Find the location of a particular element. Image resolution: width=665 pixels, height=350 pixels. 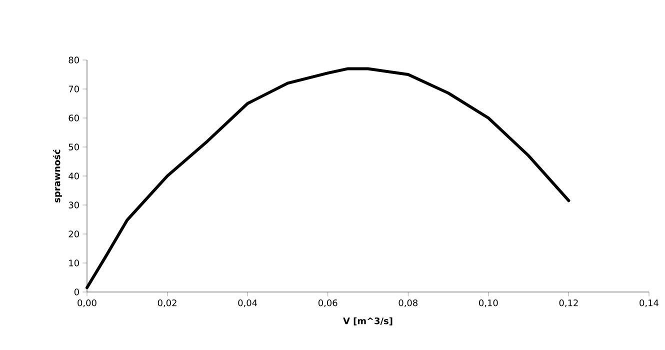

y-axis-title: sprawność is located at coordinates (57, 175).